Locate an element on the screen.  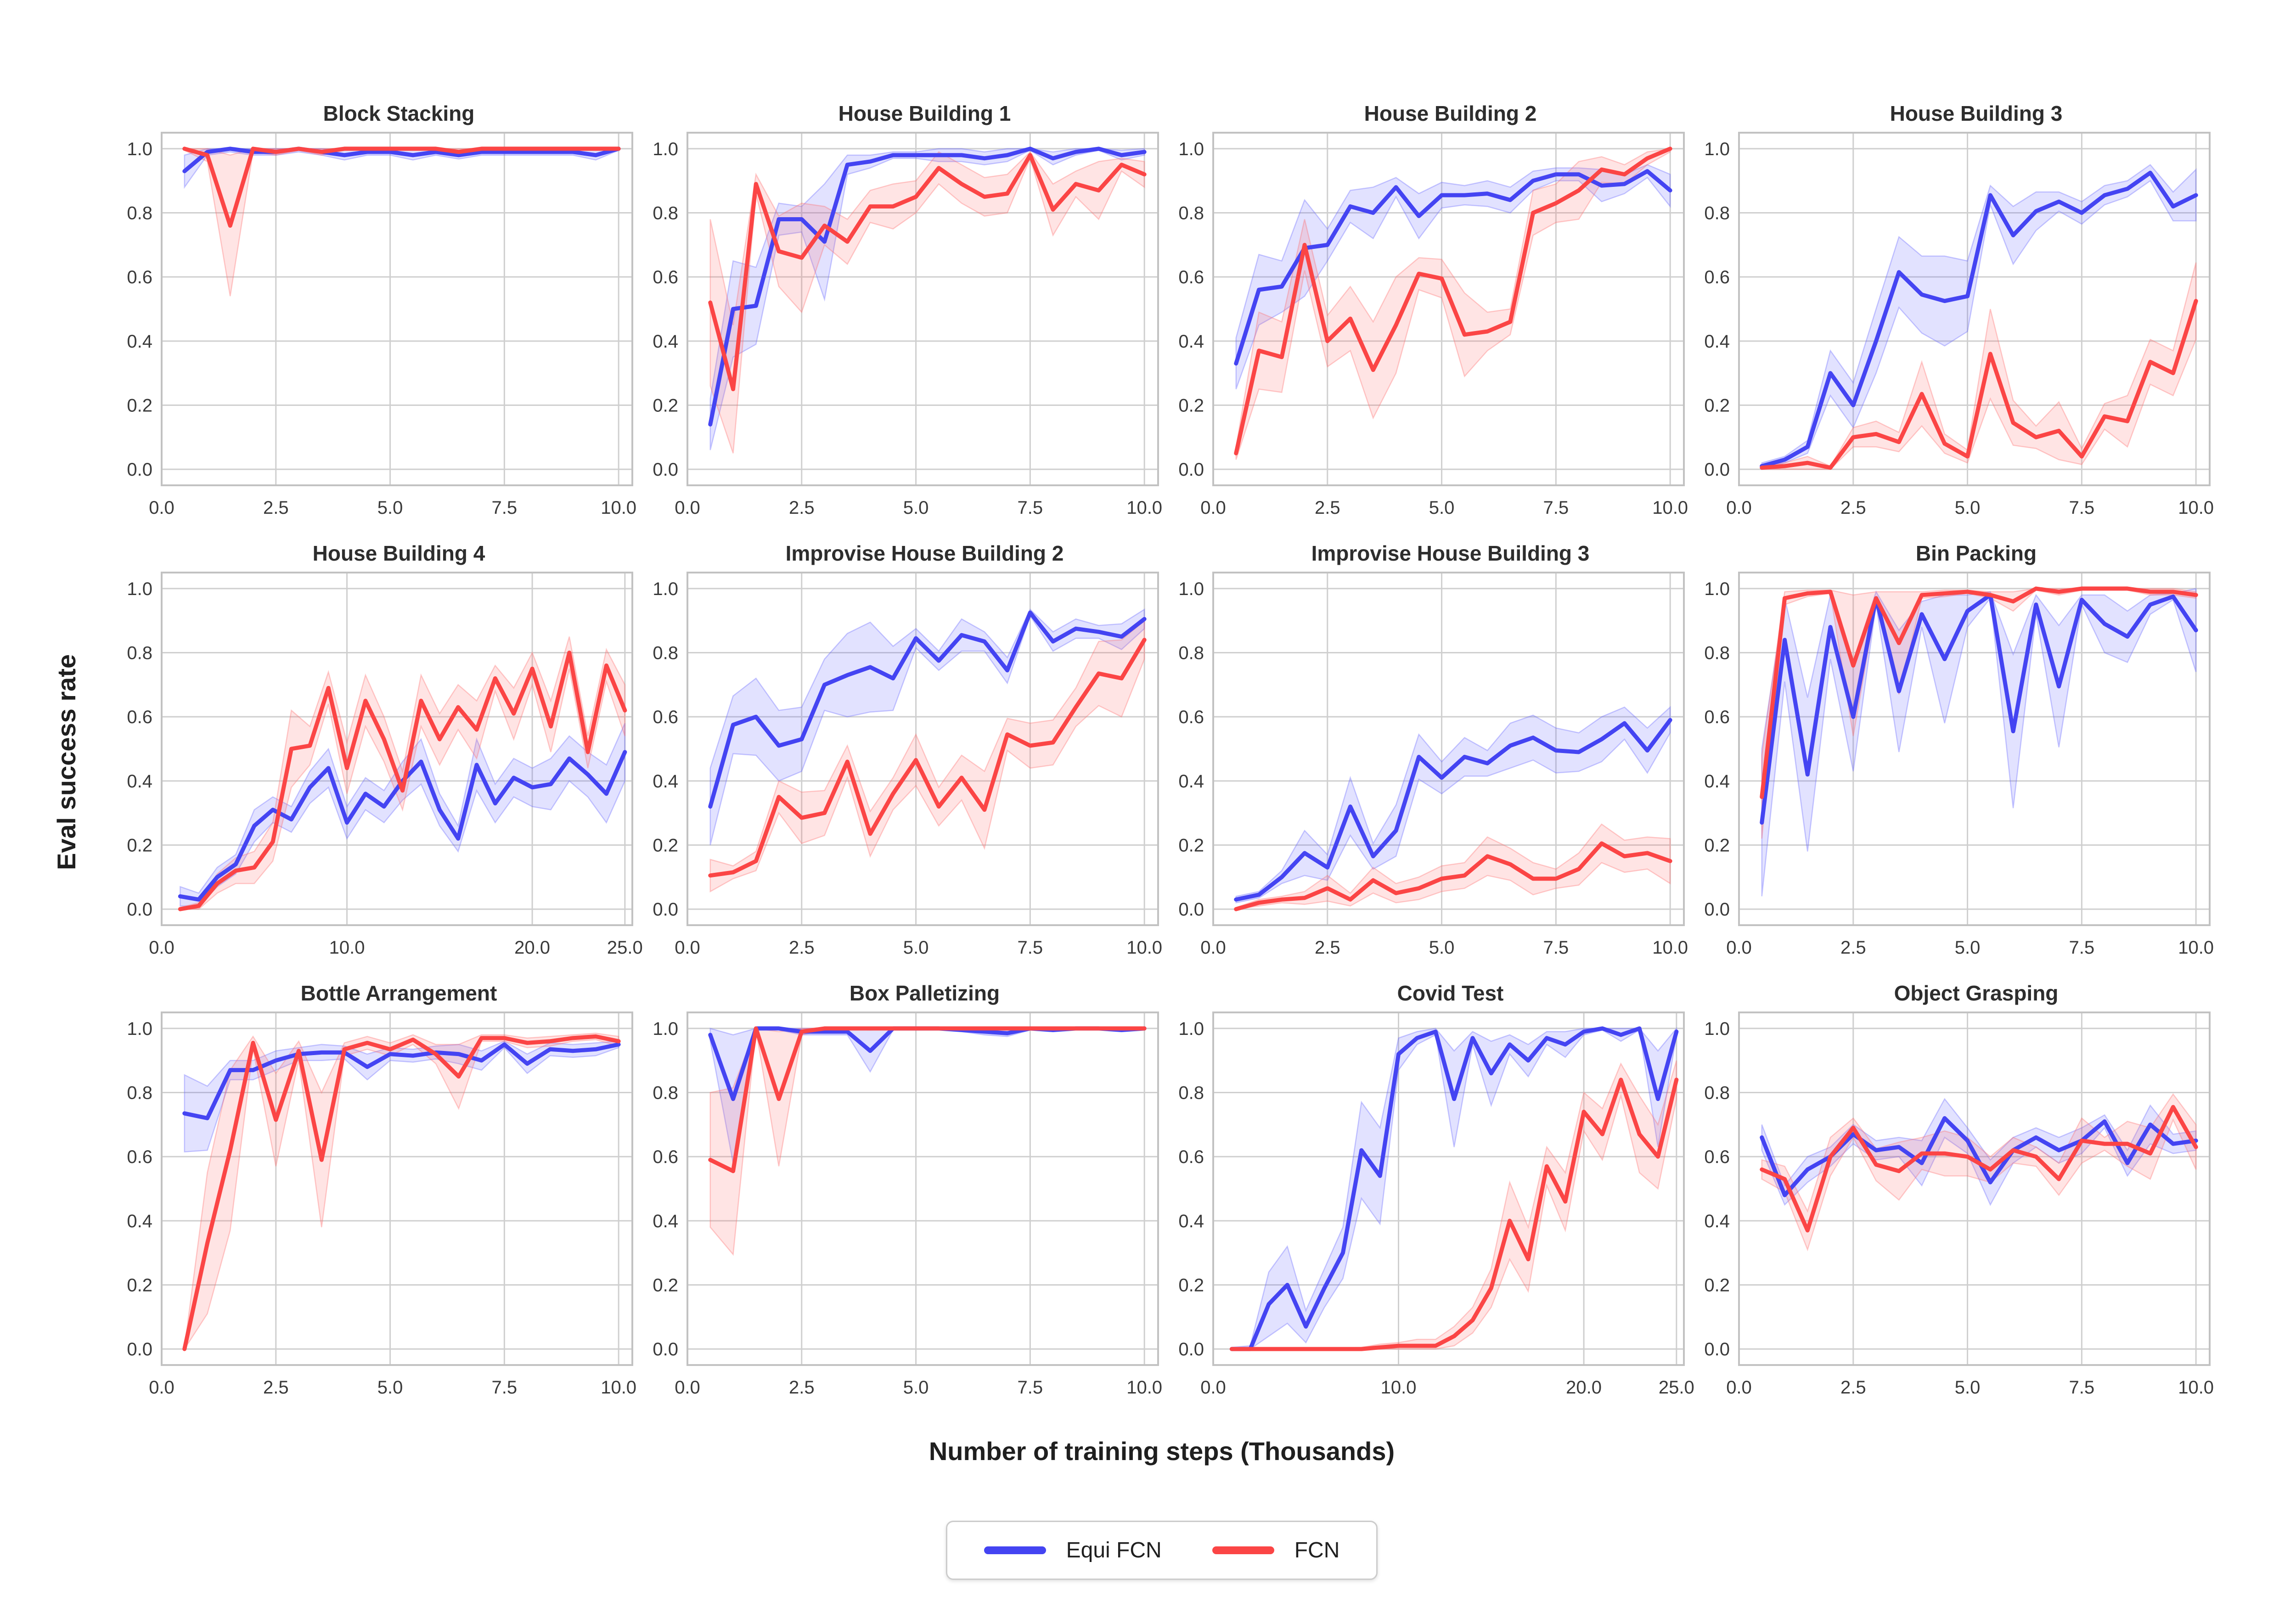
tick-labels: 0.0 0.2 0.4 0.6 0.8 1.0 0.0 10.0 20.0 25.0 is located at coordinates (384, 768).